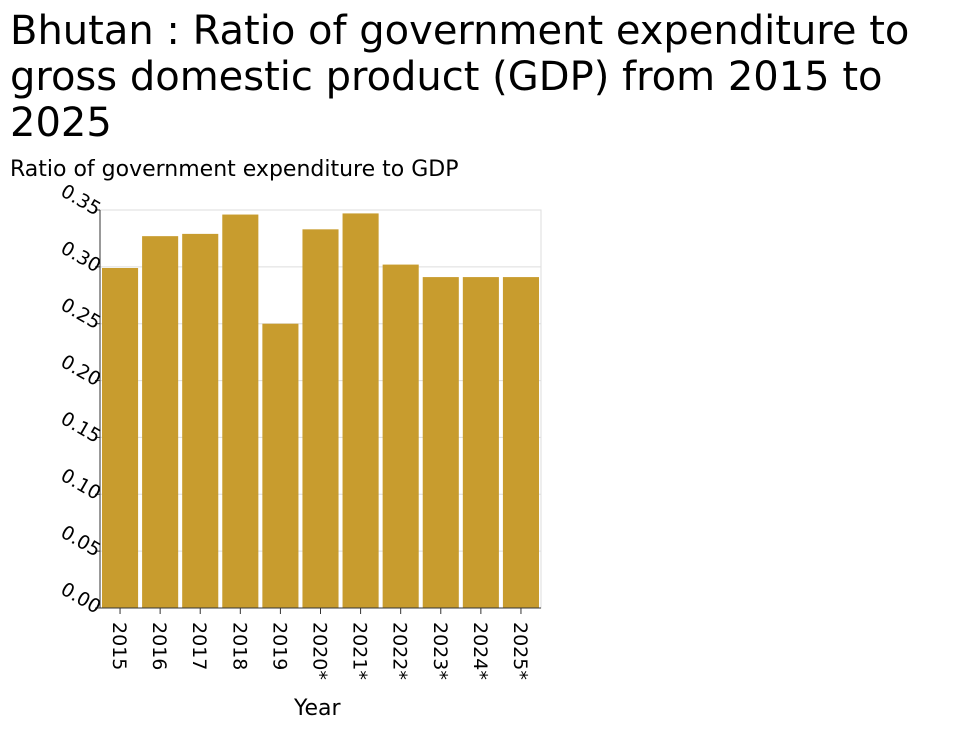 The height and width of the screenshot is (734, 978). Describe the element at coordinates (81, 200) in the screenshot. I see `y-tick-label: 0.35` at that location.